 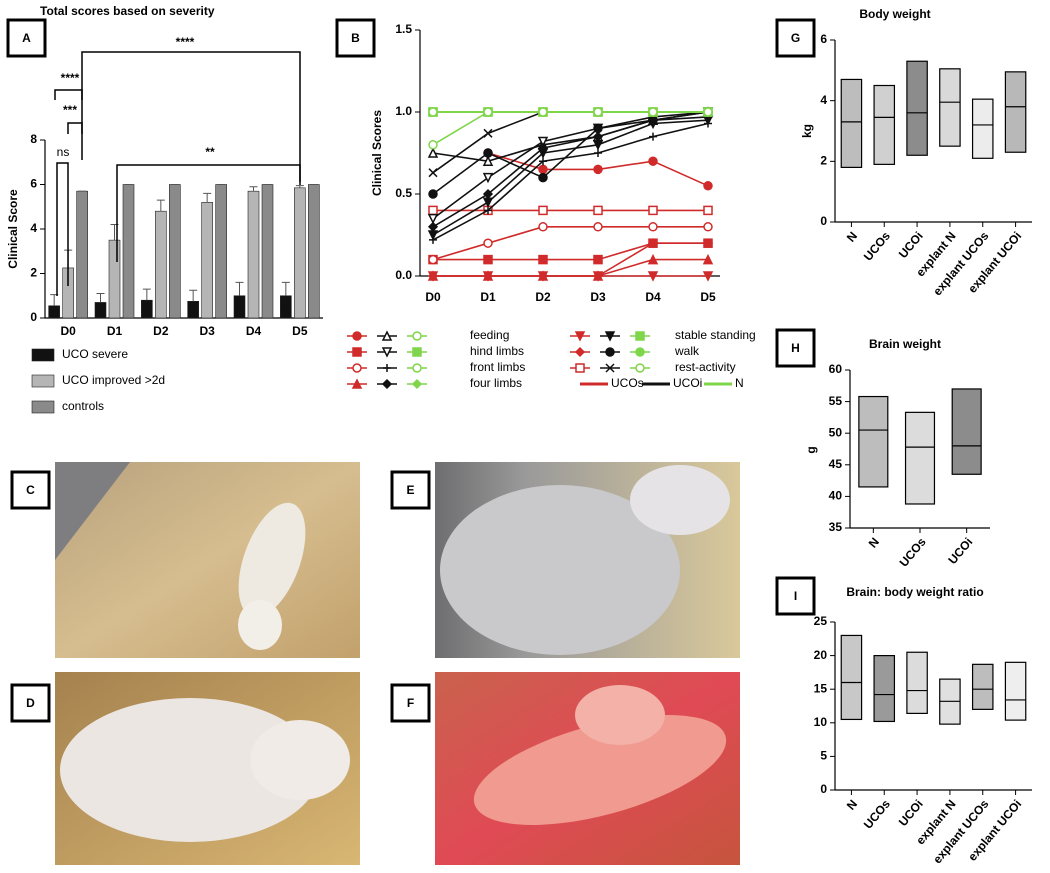 I want to click on significance-label: **, so click(x=210, y=152).